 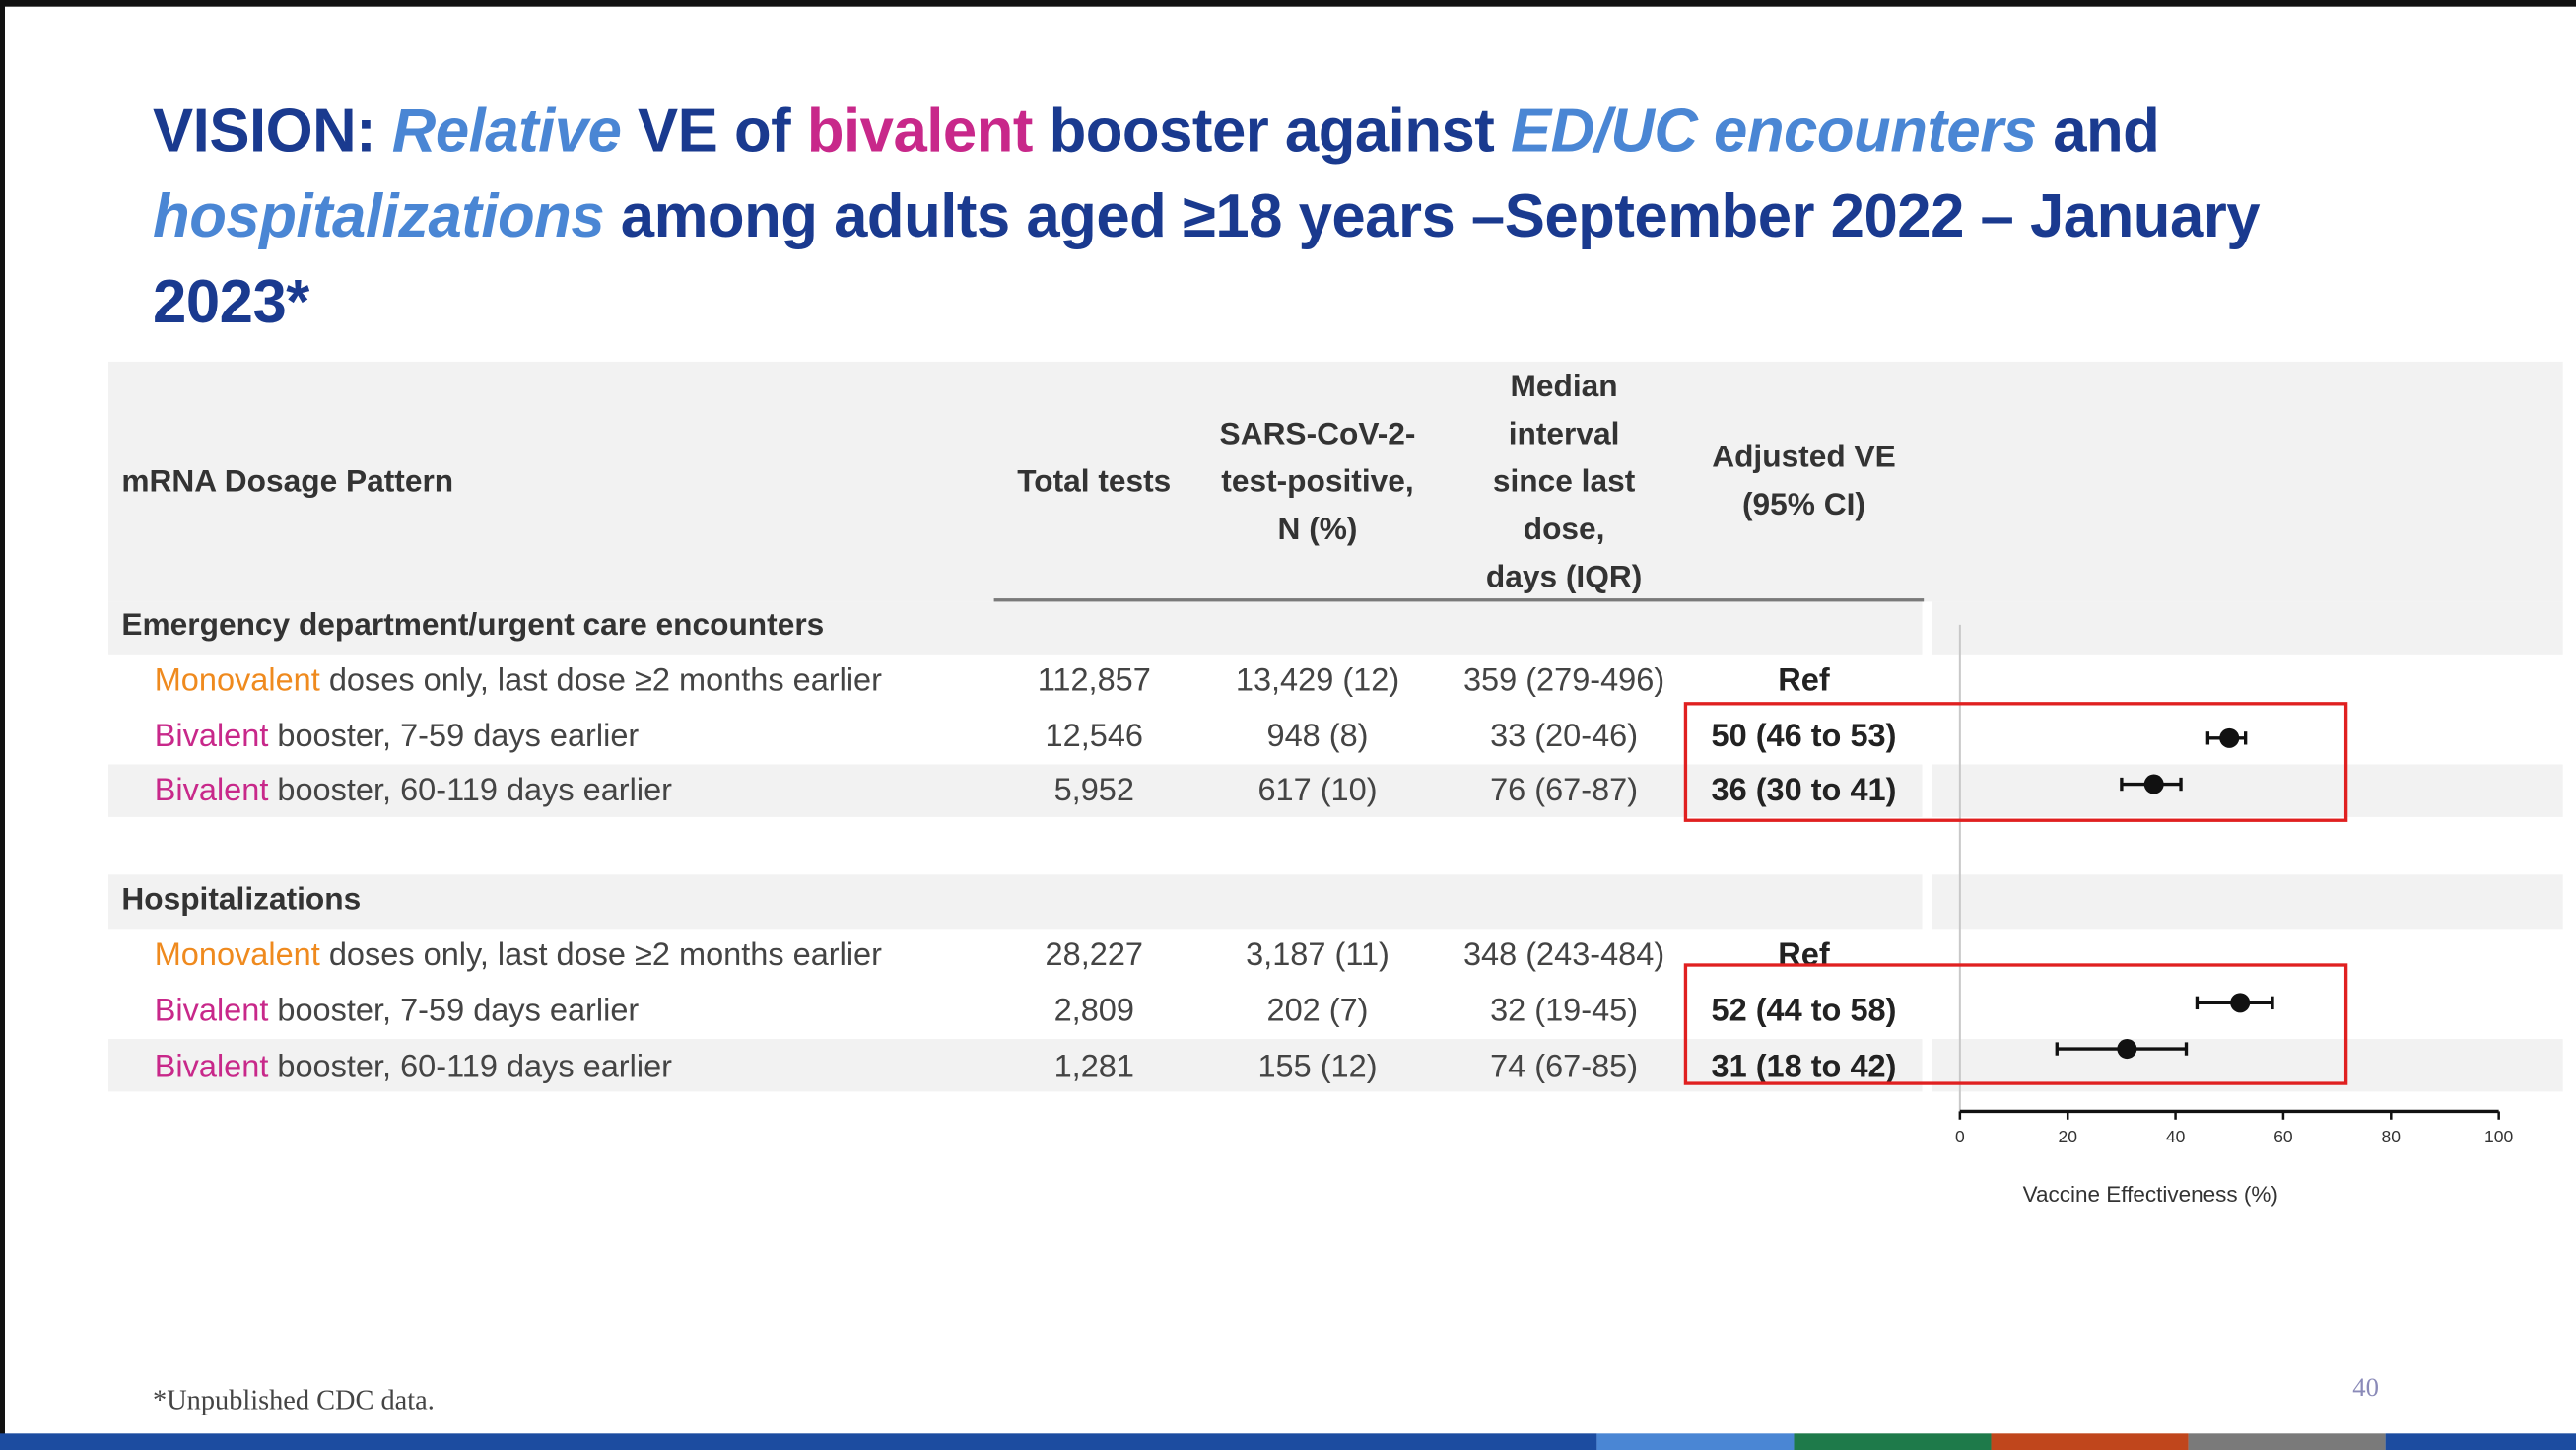 I want to click on x-tick-label: 100, so click(x=2498, y=1137).